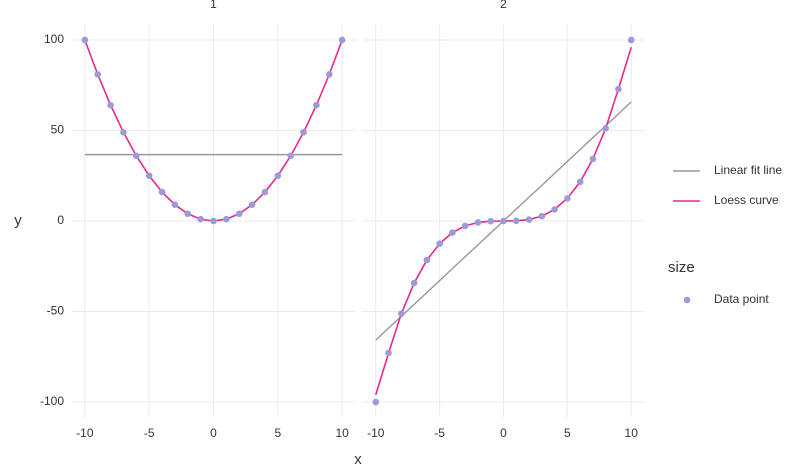 The width and height of the screenshot is (810, 472). I want to click on legend-label: Linear fit line, so click(748, 170).